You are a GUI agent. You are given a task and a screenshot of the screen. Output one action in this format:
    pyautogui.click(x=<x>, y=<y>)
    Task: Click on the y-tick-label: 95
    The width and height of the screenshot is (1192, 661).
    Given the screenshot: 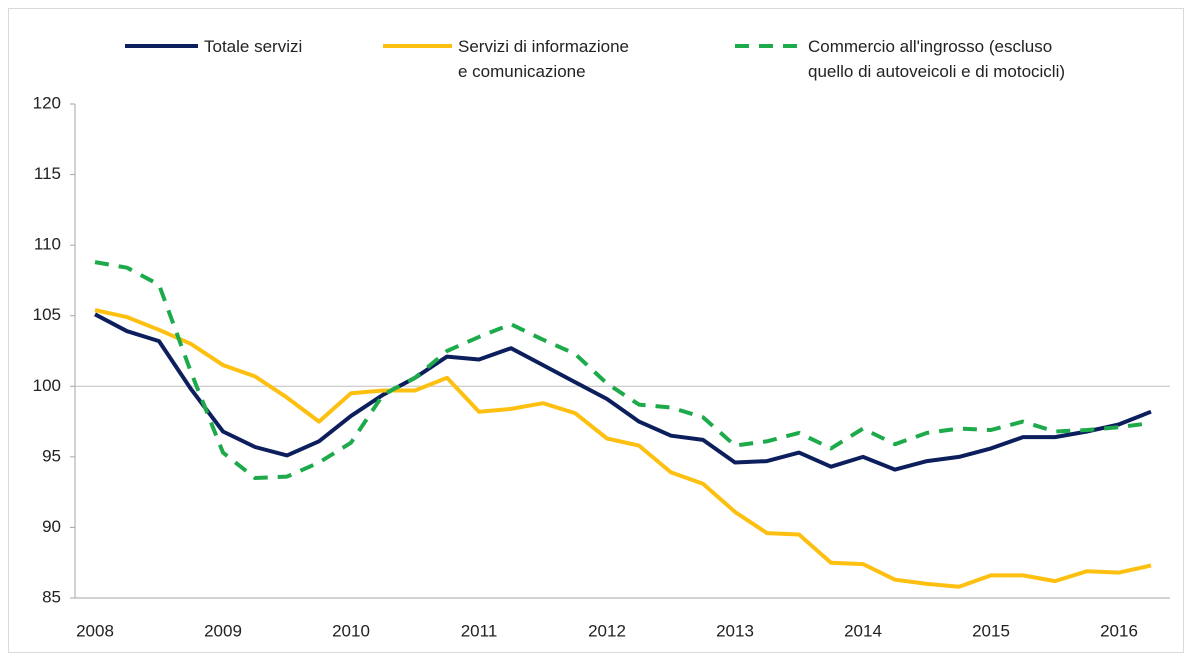 What is the action you would take?
    pyautogui.click(x=51, y=455)
    